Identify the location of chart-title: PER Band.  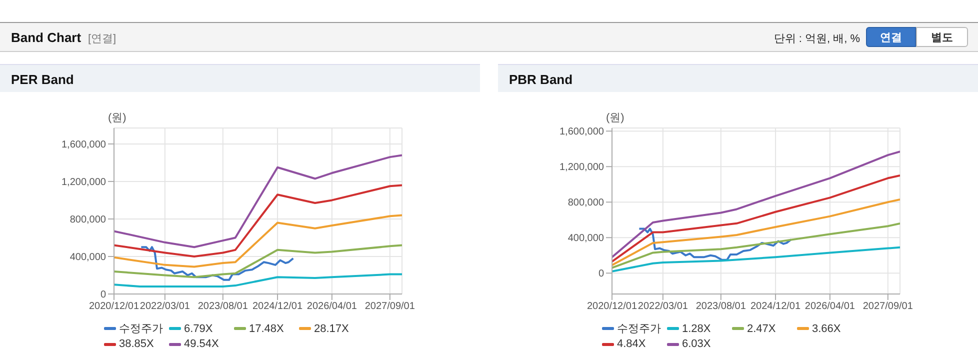
(240, 78).